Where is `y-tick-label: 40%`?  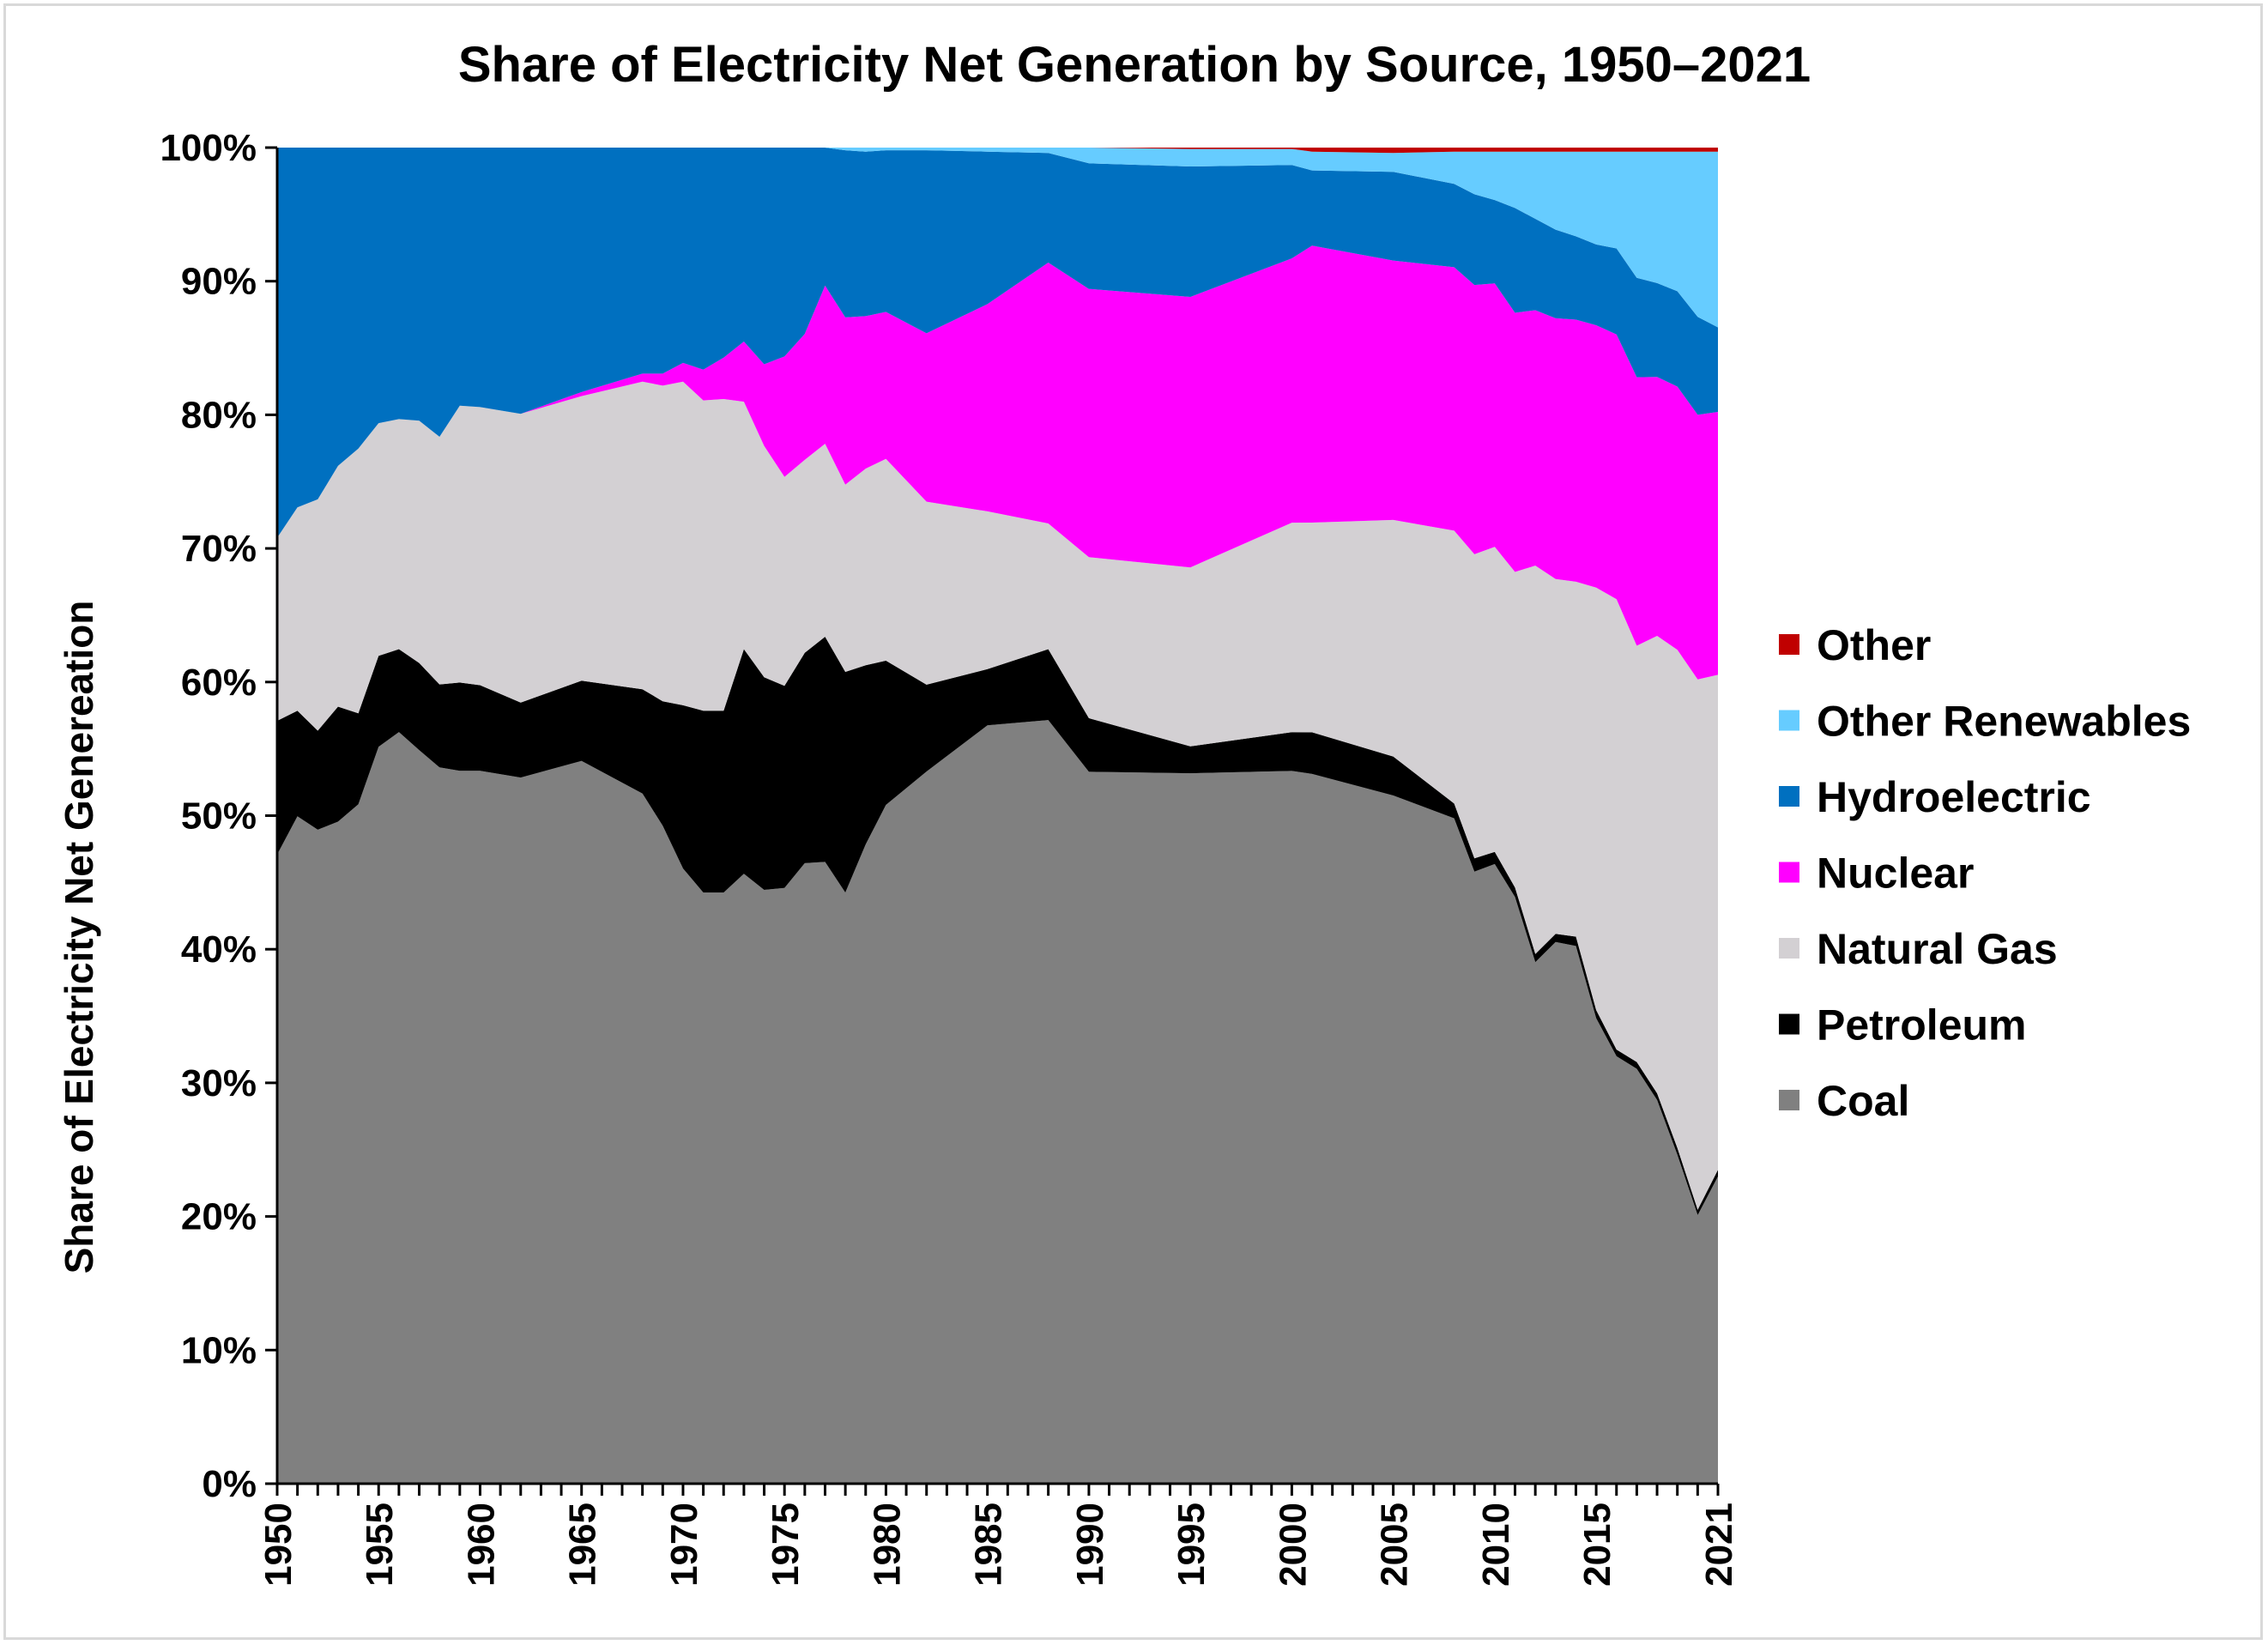 y-tick-label: 40% is located at coordinates (219, 949).